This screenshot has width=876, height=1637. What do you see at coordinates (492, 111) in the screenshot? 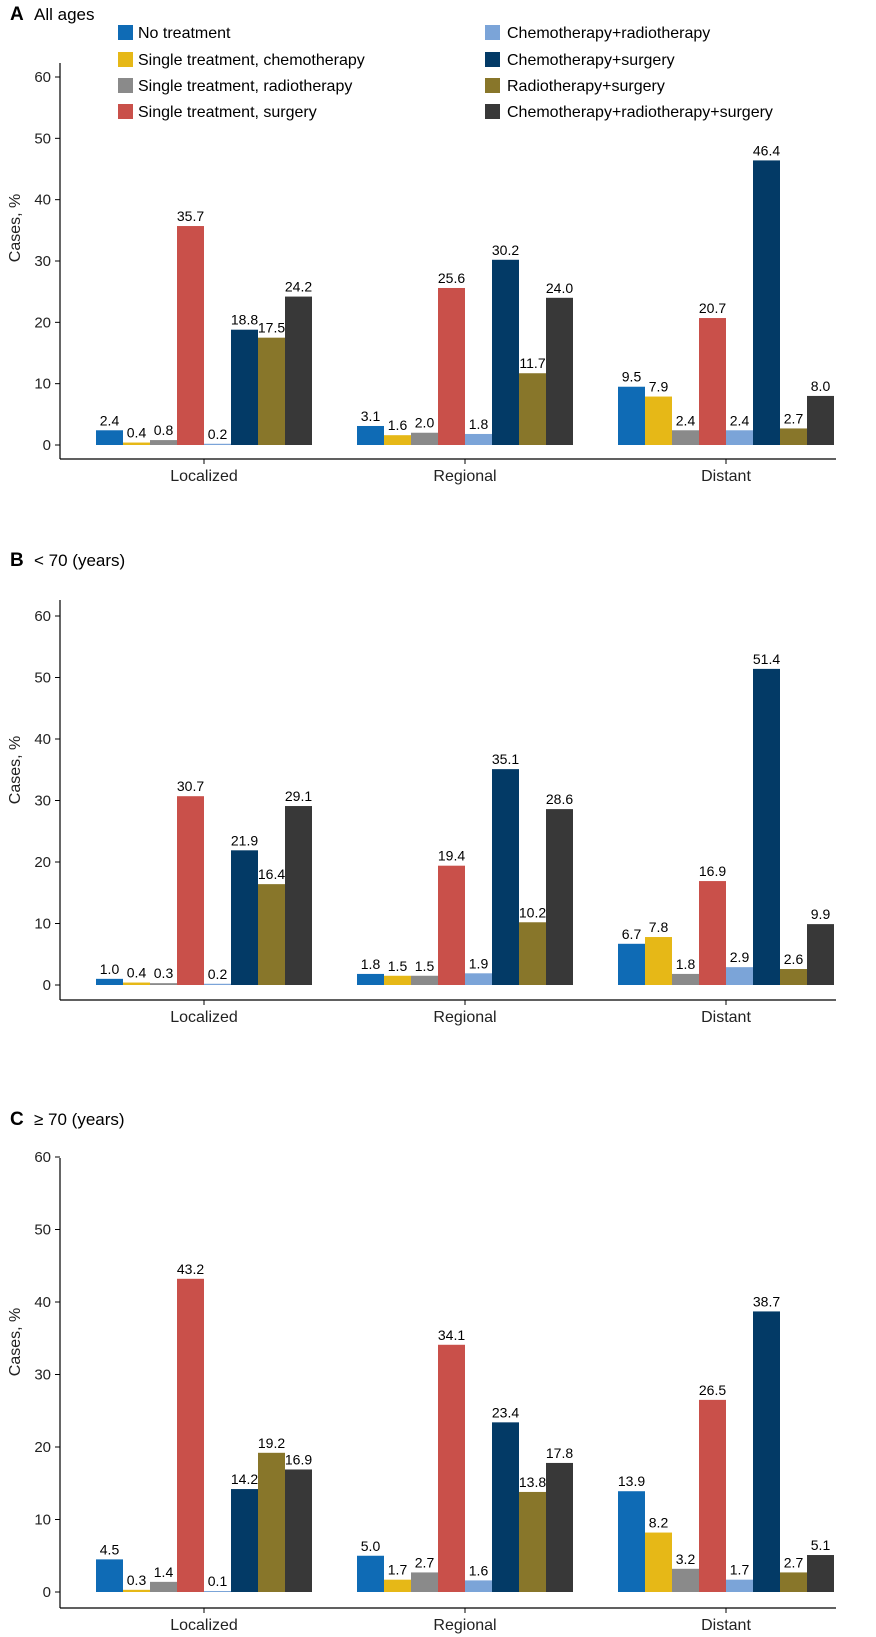
I see `legend-swatch-chemo-radio-surgery` at bounding box center [492, 111].